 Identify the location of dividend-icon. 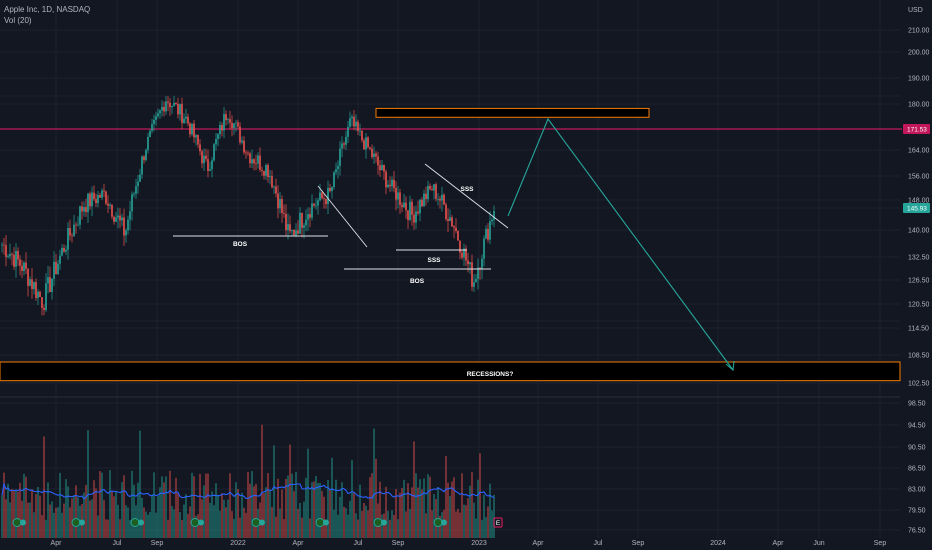
(320, 522).